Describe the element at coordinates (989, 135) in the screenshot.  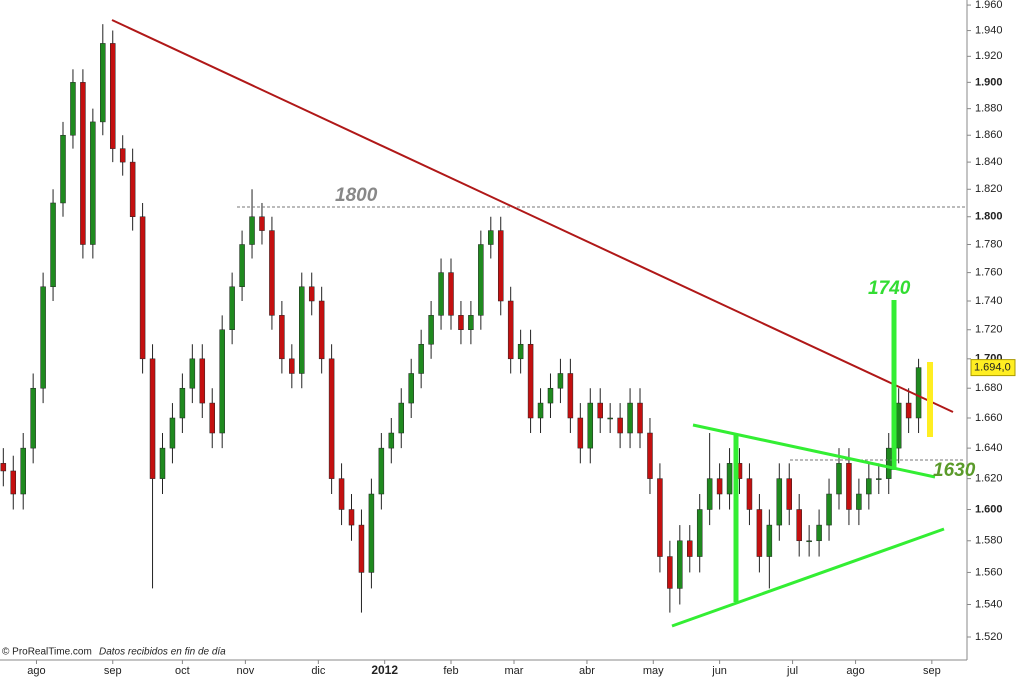
I see `y-tick-label: 1.860` at that location.